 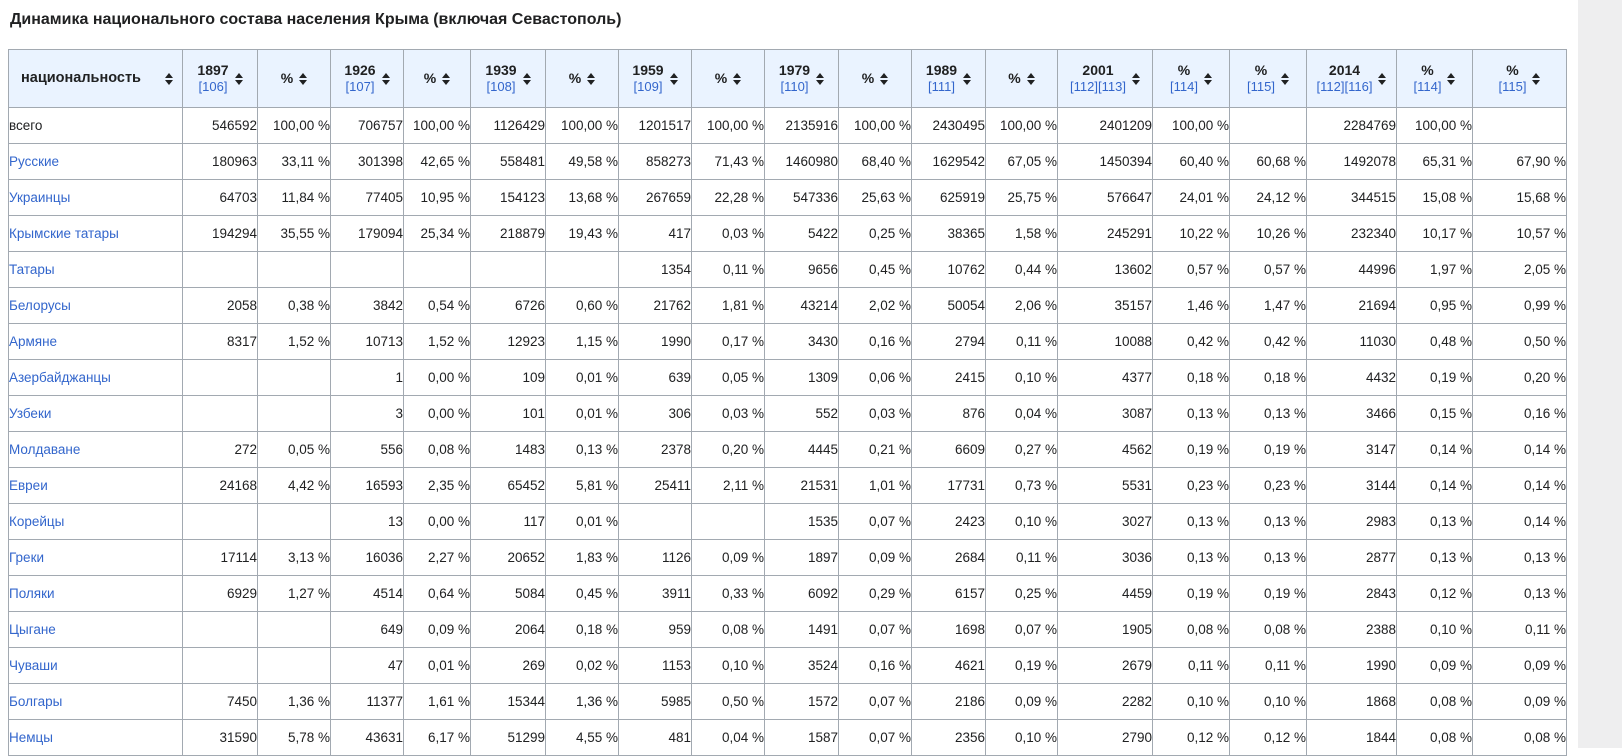 I want to click on value-cell: 576647, so click(x=1105, y=197).